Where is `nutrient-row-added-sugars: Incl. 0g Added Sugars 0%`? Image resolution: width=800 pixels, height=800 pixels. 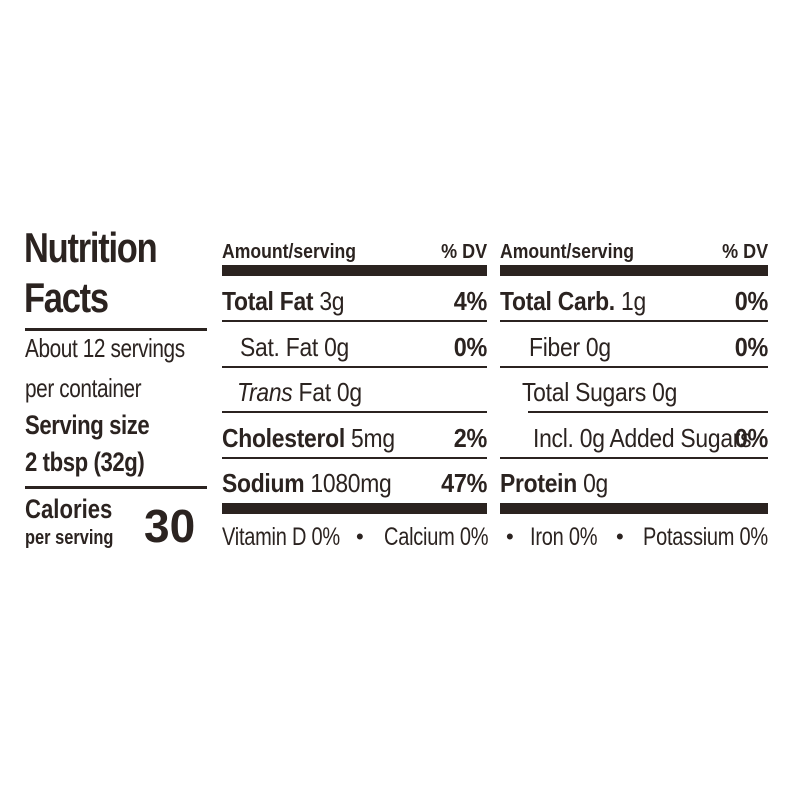
nutrient-row-added-sugars: Incl. 0g Added Sugars 0% is located at coordinates (634, 438).